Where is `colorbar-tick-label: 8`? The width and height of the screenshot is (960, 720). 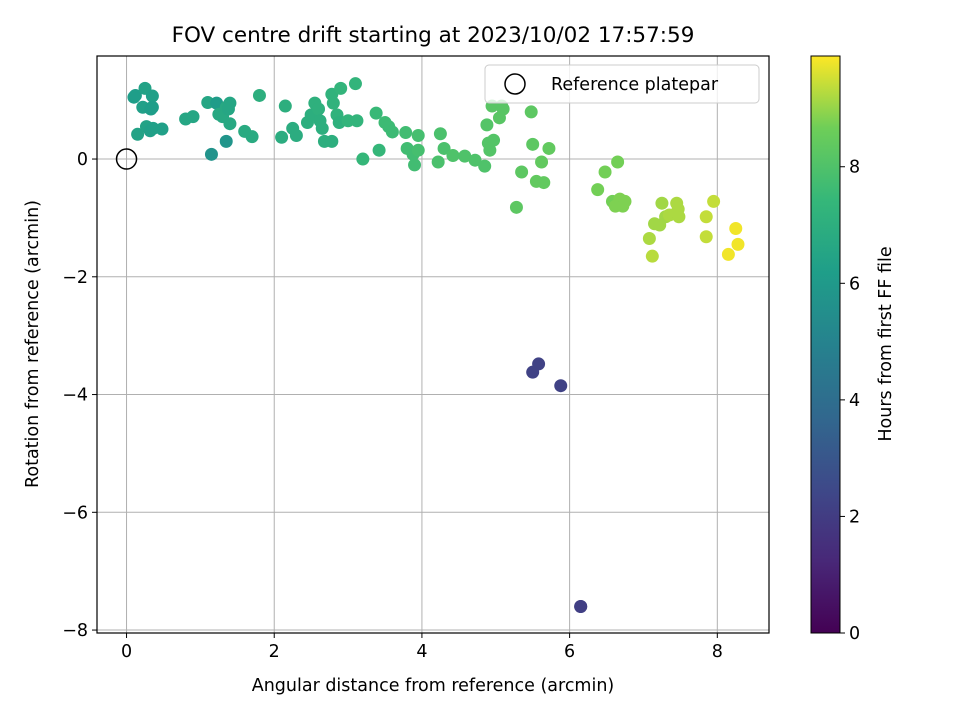
colorbar-tick-label: 8 is located at coordinates (854, 168).